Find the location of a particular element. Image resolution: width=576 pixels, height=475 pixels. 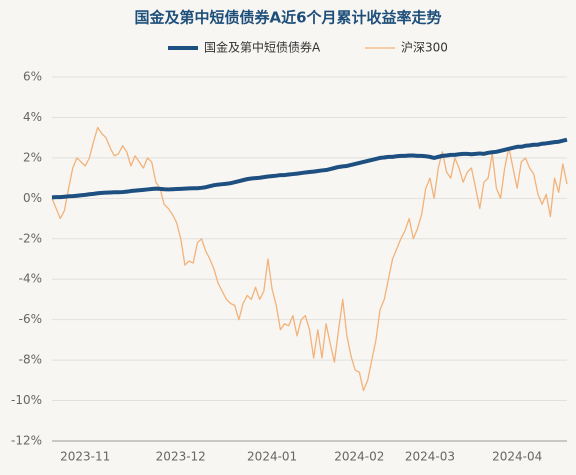

legend-label: 国金及第中短债债券A is located at coordinates (262, 47).